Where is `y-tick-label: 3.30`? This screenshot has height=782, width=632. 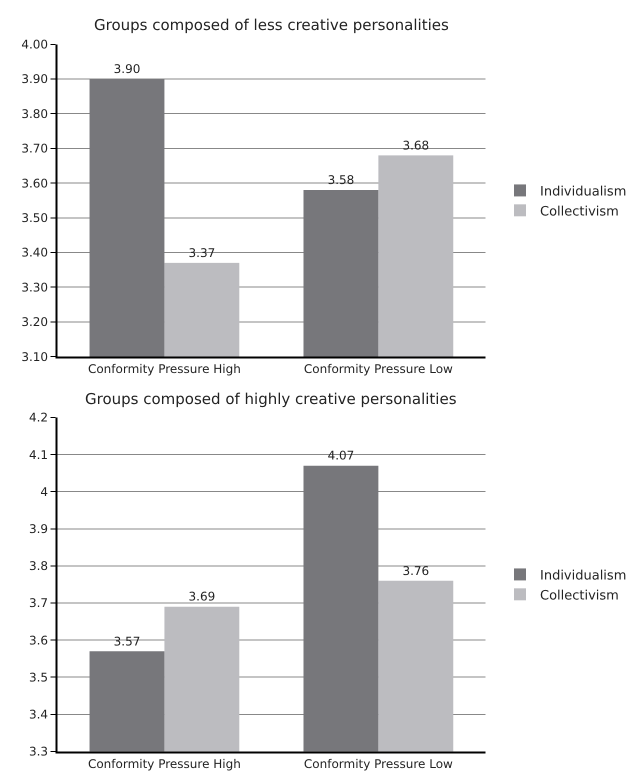 y-tick-label: 3.30 is located at coordinates (34, 287).